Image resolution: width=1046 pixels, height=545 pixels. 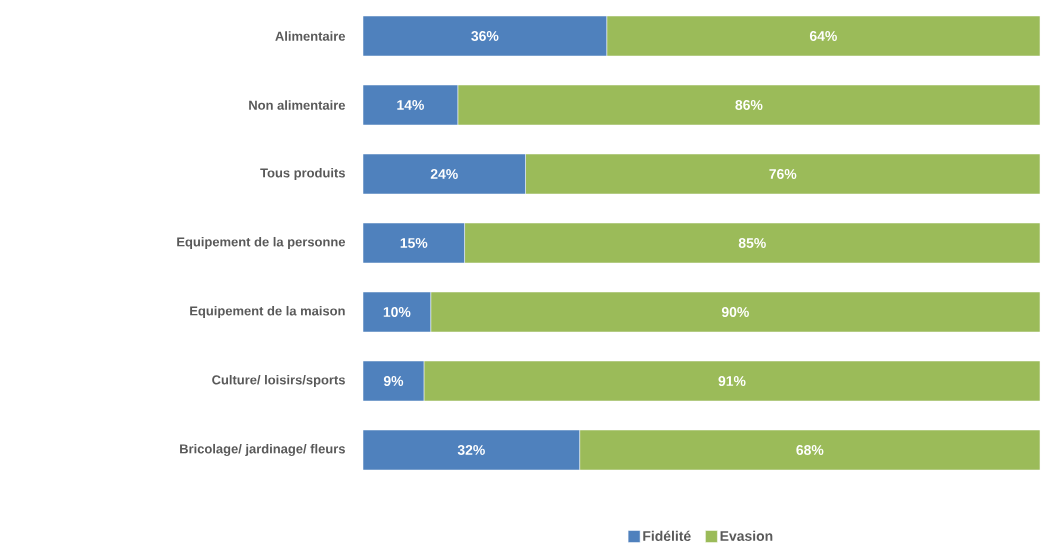 What do you see at coordinates (471, 450) in the screenshot?
I see `data-label: 32%` at bounding box center [471, 450].